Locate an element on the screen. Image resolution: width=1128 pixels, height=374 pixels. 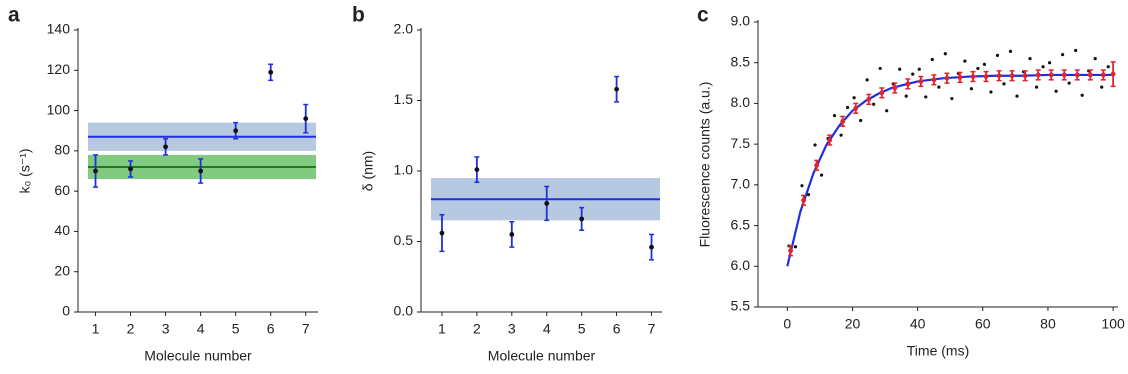
x-tick-label: 2 is located at coordinates (131, 329).